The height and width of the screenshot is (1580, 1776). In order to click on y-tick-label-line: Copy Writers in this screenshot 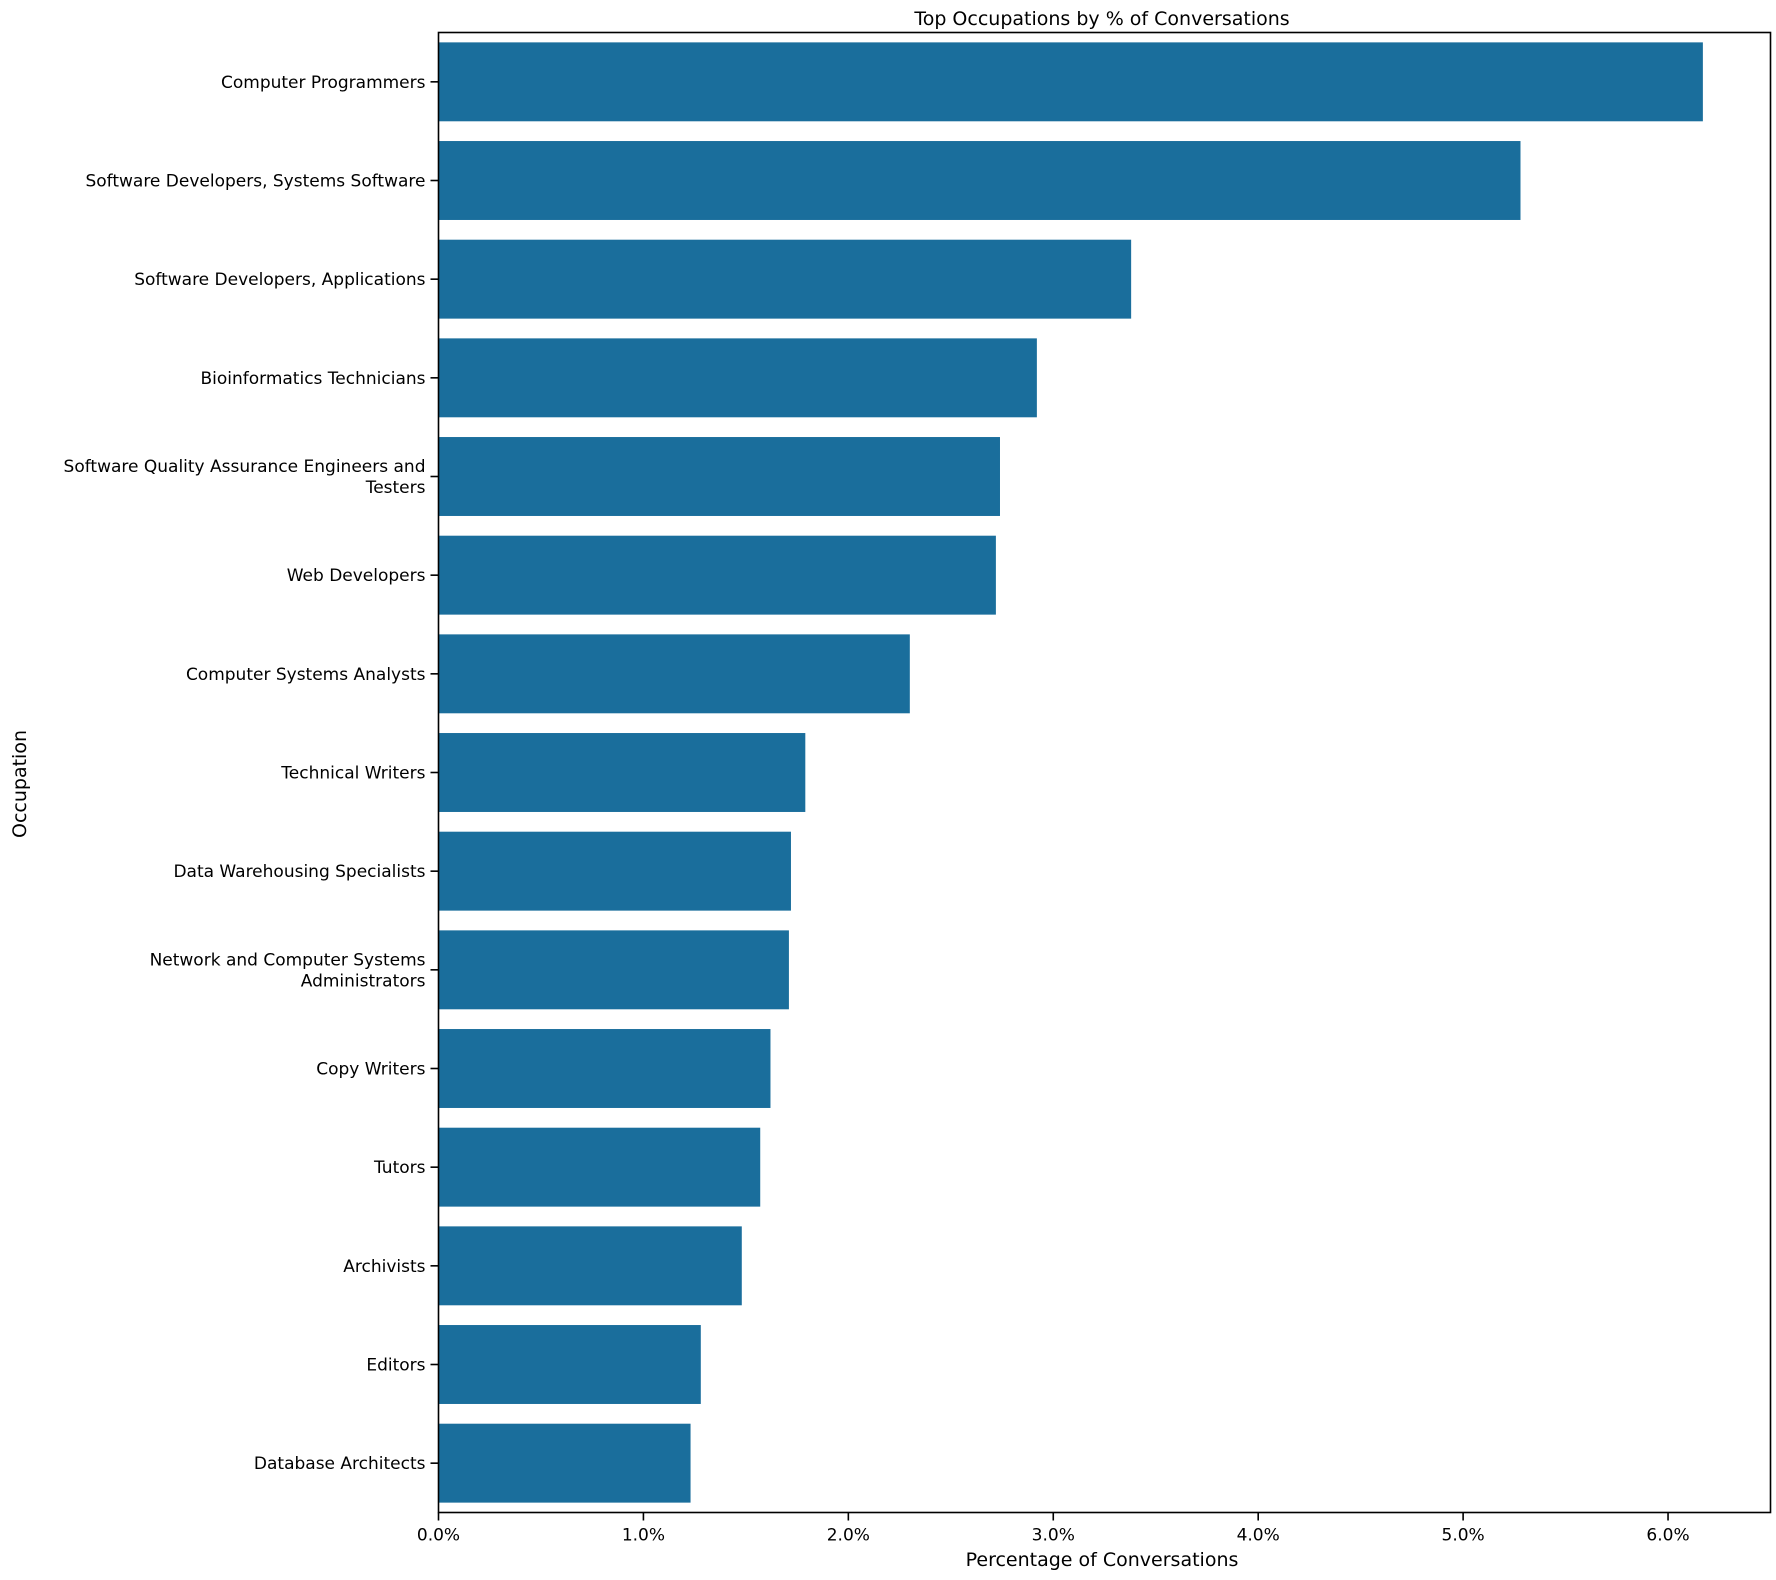, I will do `click(370, 1070)`.